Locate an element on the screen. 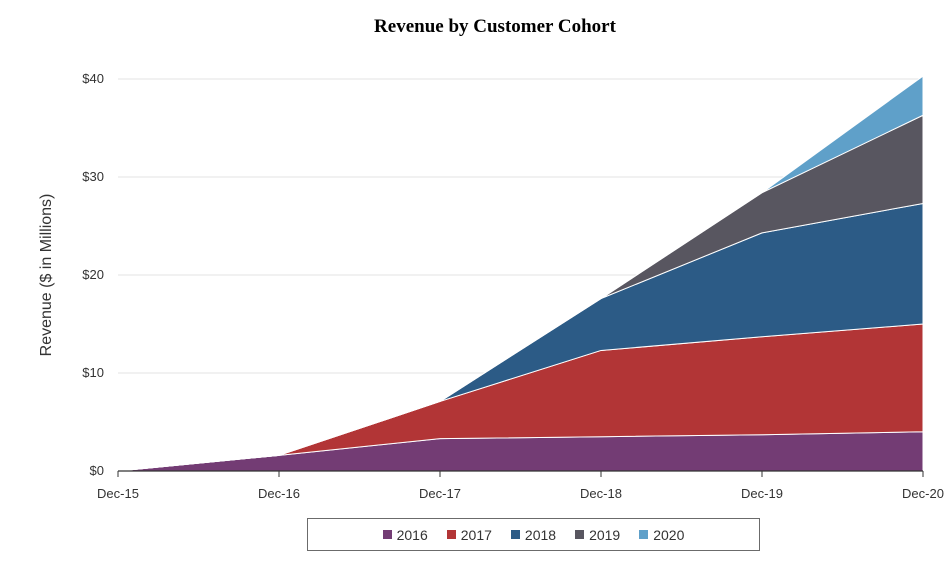  legend-label: 2019 is located at coordinates (605, 534).